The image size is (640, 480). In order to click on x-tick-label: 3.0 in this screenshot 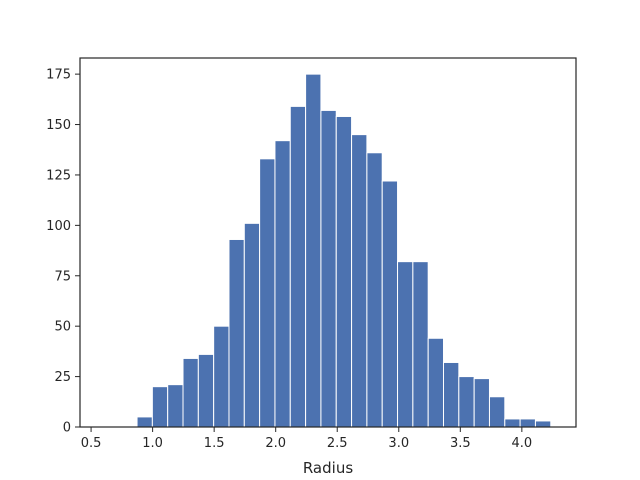, I will do `click(398, 443)`.